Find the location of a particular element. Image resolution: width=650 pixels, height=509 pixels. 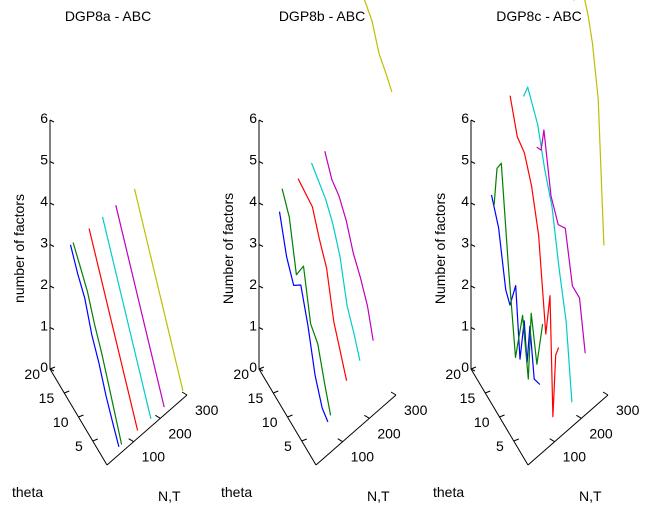

chart-title: DGP8a - ABC is located at coordinates (108, 16).